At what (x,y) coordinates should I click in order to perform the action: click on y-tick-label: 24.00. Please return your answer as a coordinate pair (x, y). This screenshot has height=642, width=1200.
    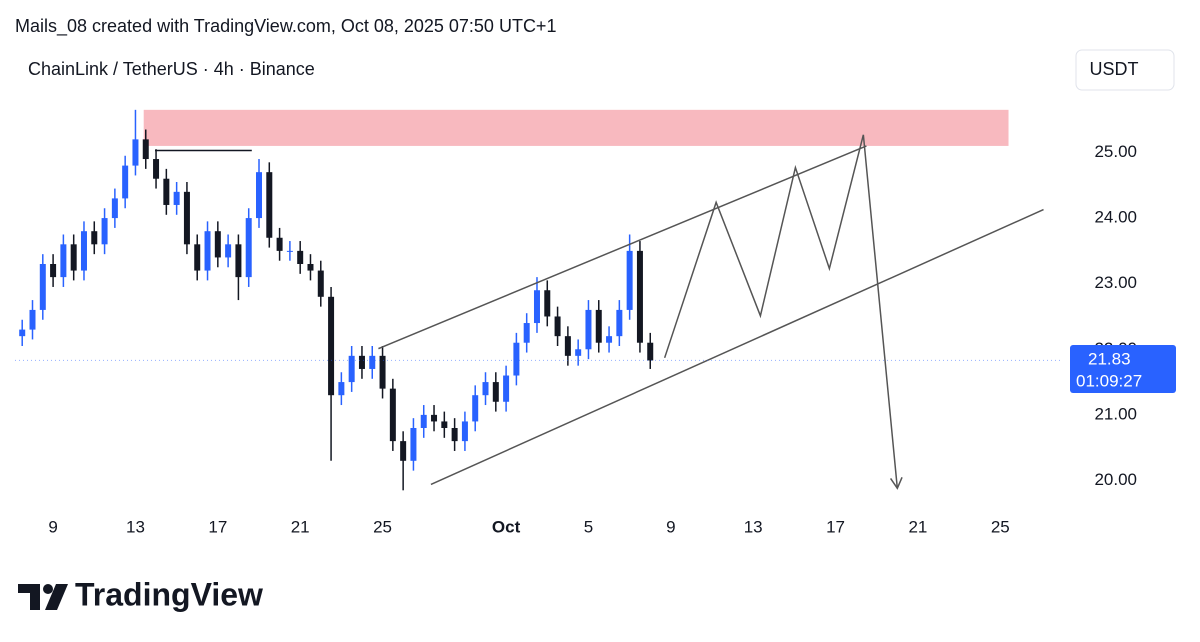
    Looking at the image, I should click on (1115, 217).